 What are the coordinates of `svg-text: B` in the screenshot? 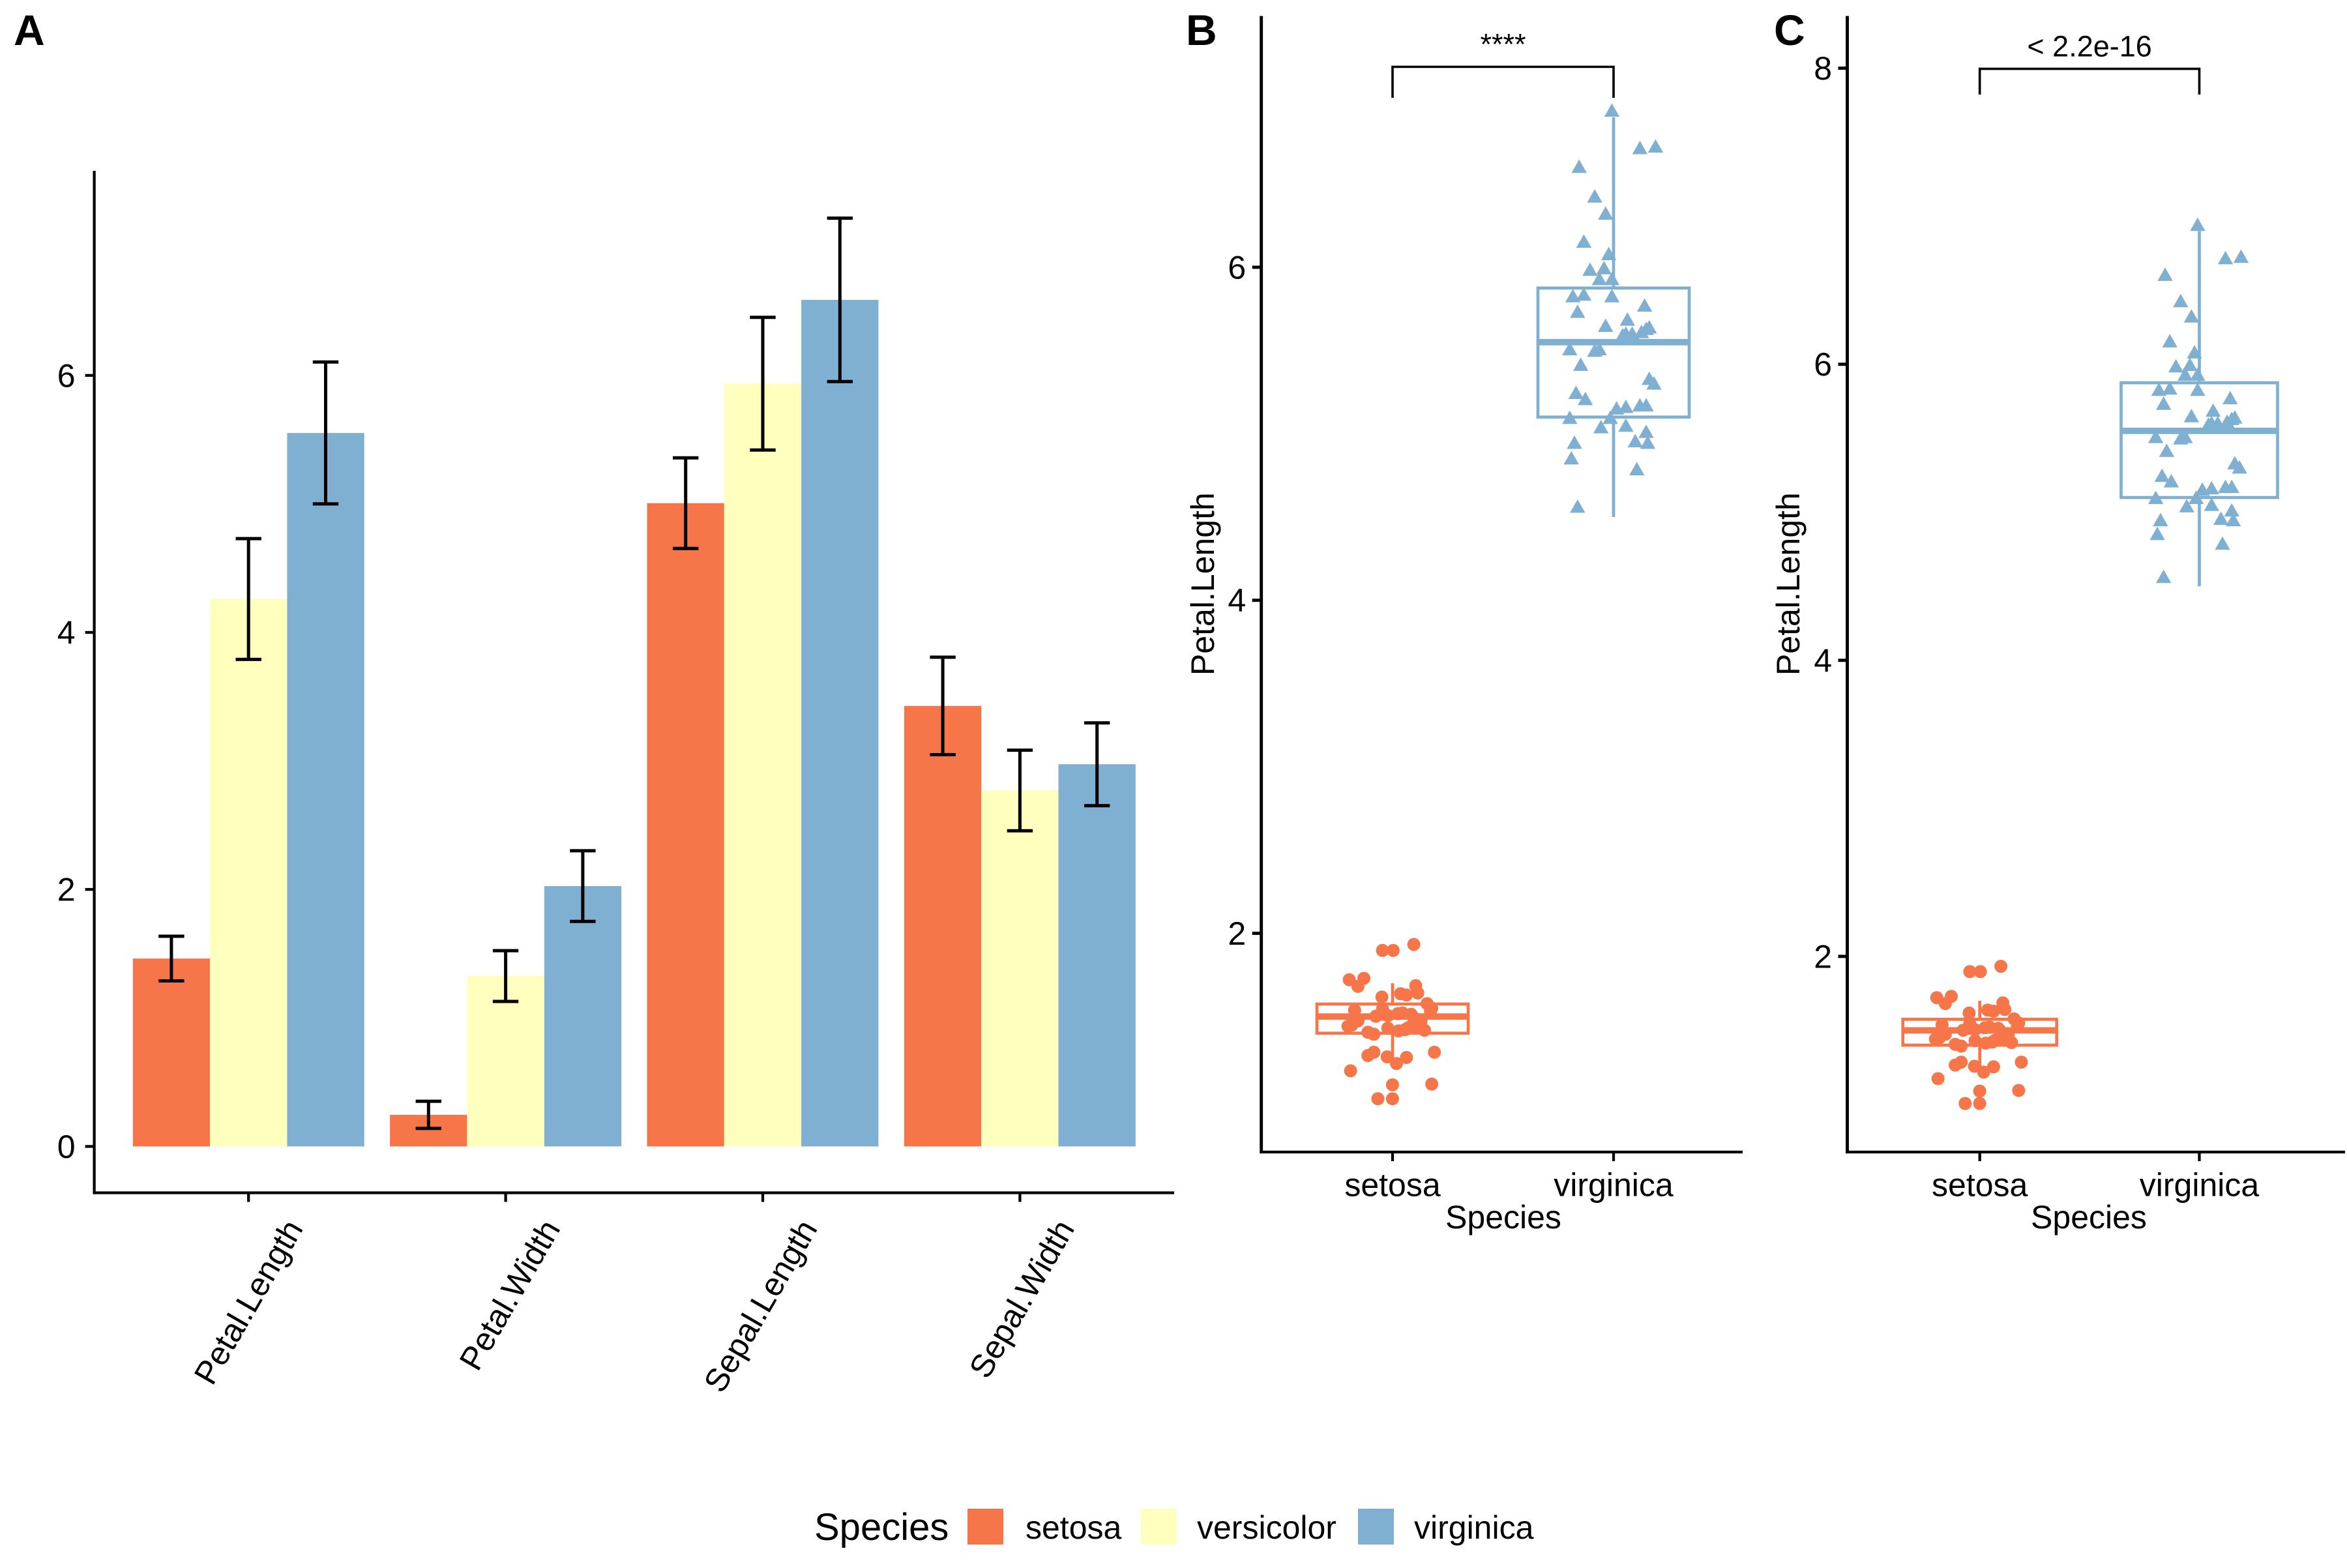 It's located at (1201, 30).